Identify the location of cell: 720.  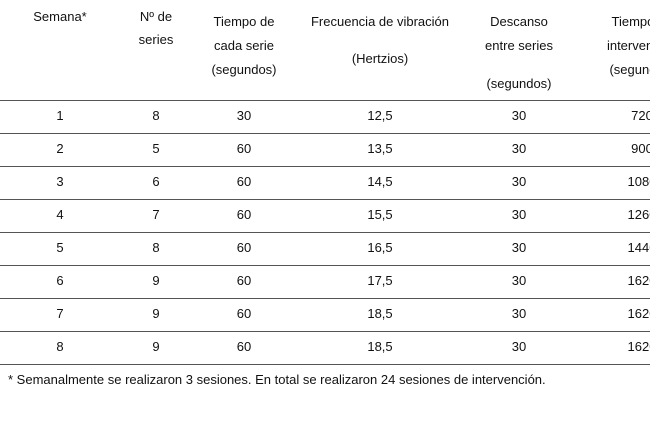
(640, 115).